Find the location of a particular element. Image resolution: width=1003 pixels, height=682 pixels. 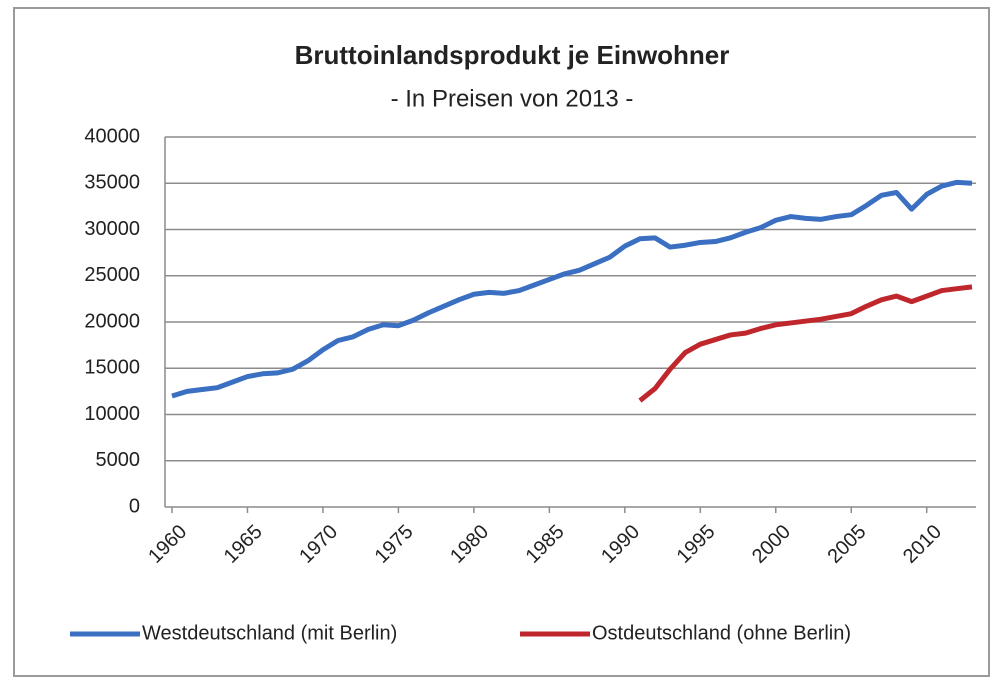

y-tick-label: 35000 is located at coordinates (112, 183).